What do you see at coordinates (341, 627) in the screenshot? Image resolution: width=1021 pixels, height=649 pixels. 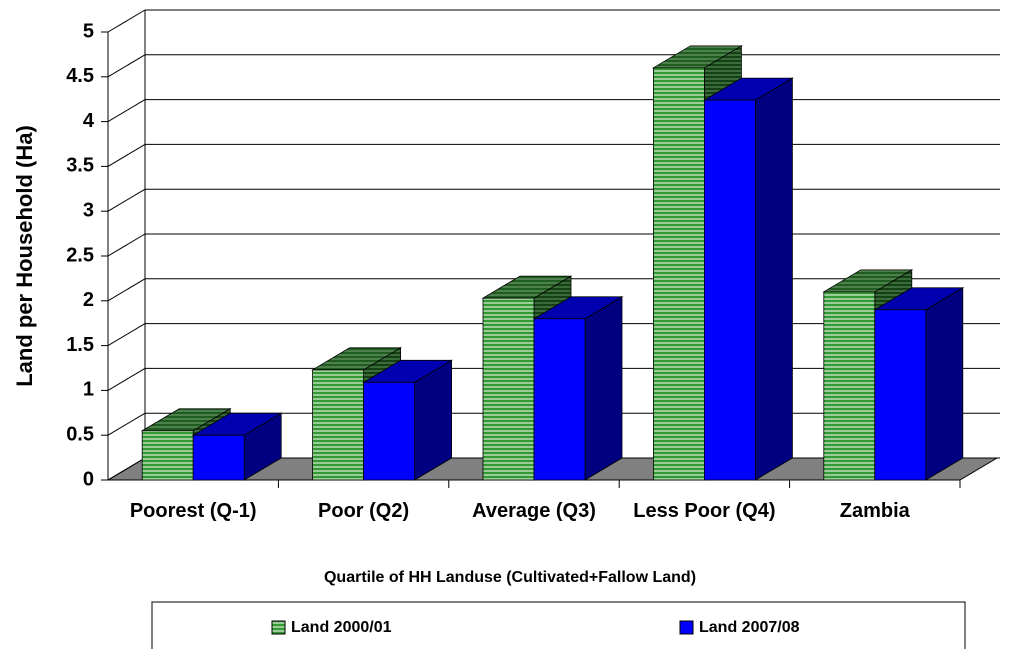 I see `legend-label: Land 2000/01` at bounding box center [341, 627].